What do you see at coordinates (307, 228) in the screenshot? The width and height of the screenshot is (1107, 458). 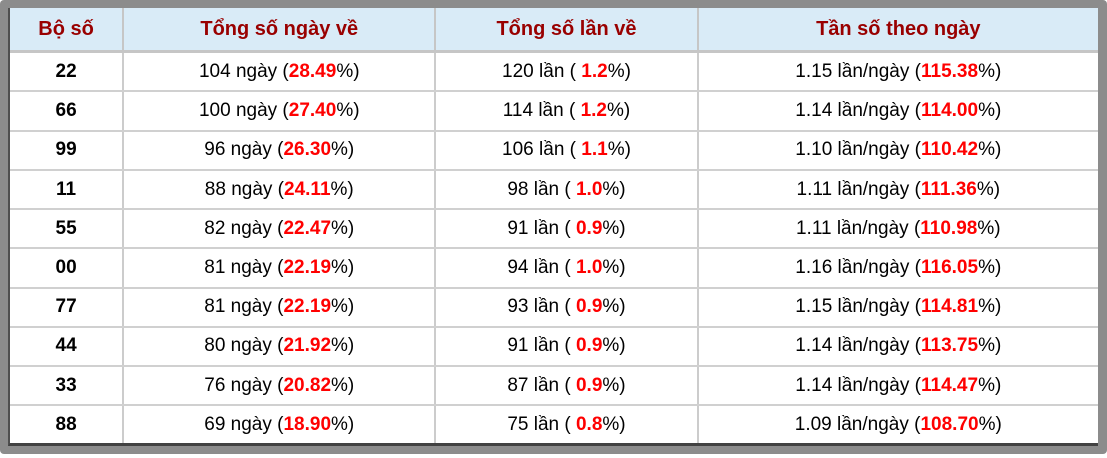 I see `days-percent: 22.47` at bounding box center [307, 228].